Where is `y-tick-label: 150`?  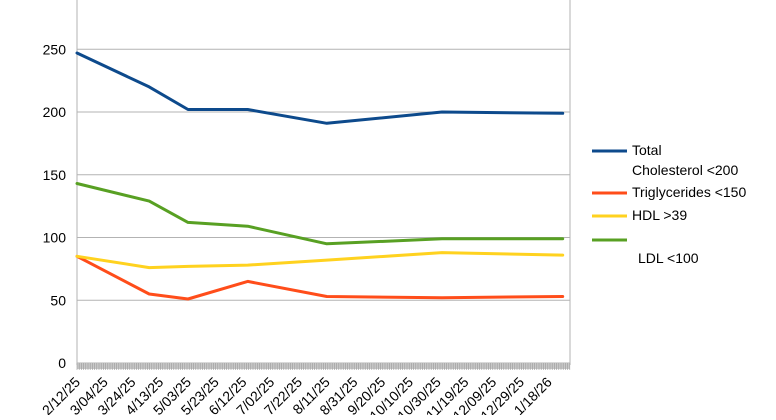 y-tick-label: 150 is located at coordinates (55, 175).